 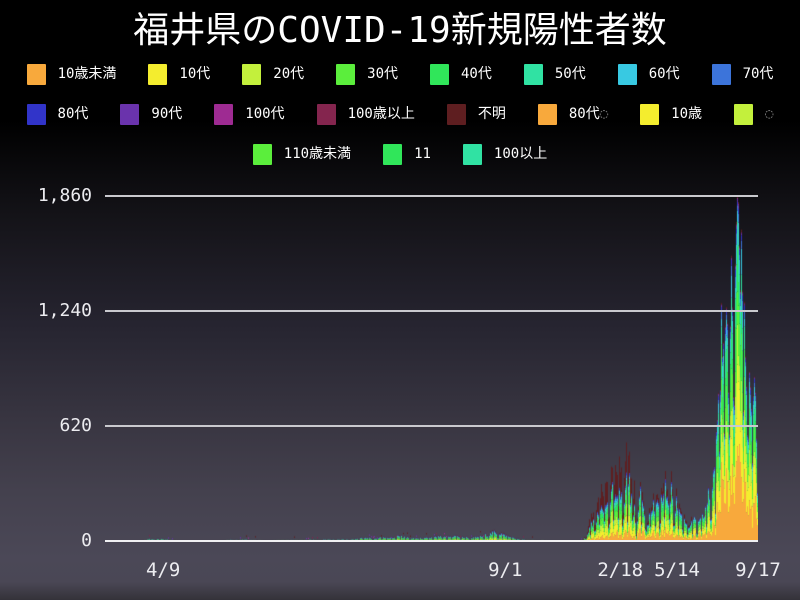 What do you see at coordinates (87, 74) in the screenshot?
I see `legend-label: 10歳未満` at bounding box center [87, 74].